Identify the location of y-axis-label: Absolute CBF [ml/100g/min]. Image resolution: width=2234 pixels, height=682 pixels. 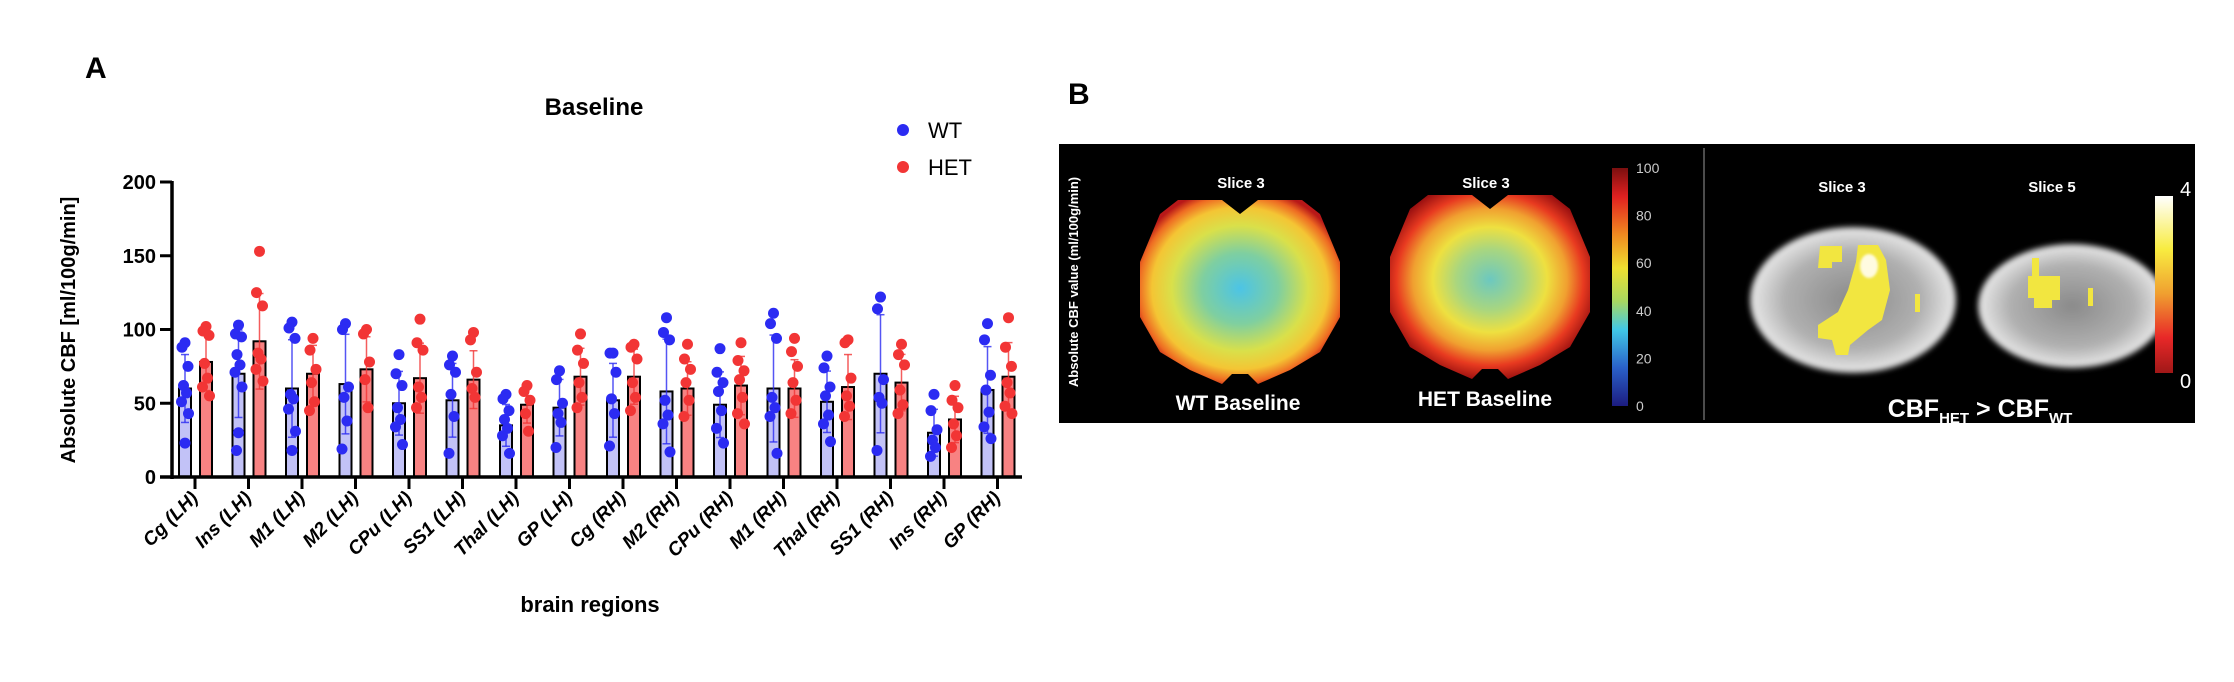
(69, 330).